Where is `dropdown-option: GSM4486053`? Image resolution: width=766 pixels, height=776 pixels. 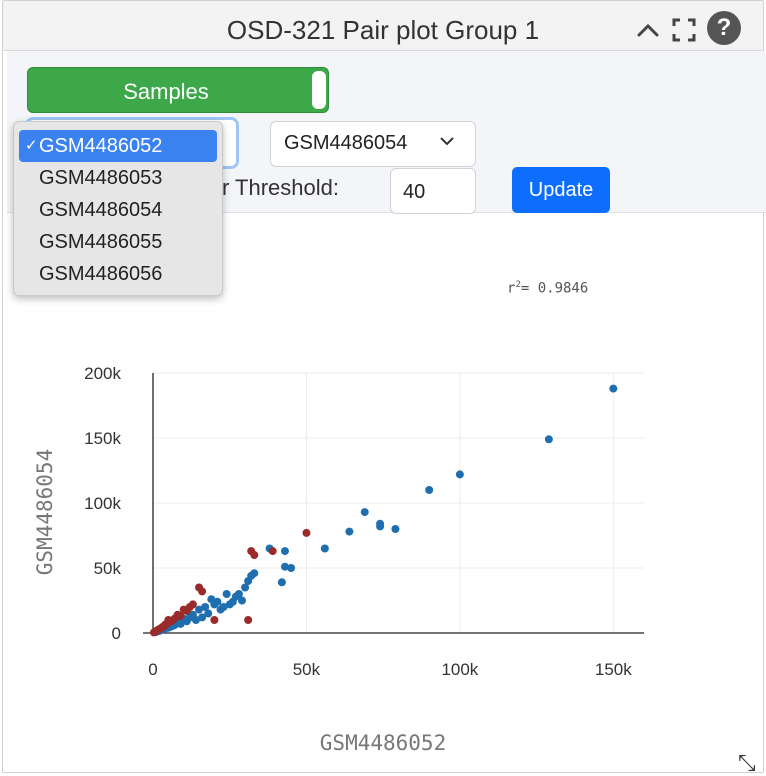
dropdown-option: GSM4486053 is located at coordinates (118, 178).